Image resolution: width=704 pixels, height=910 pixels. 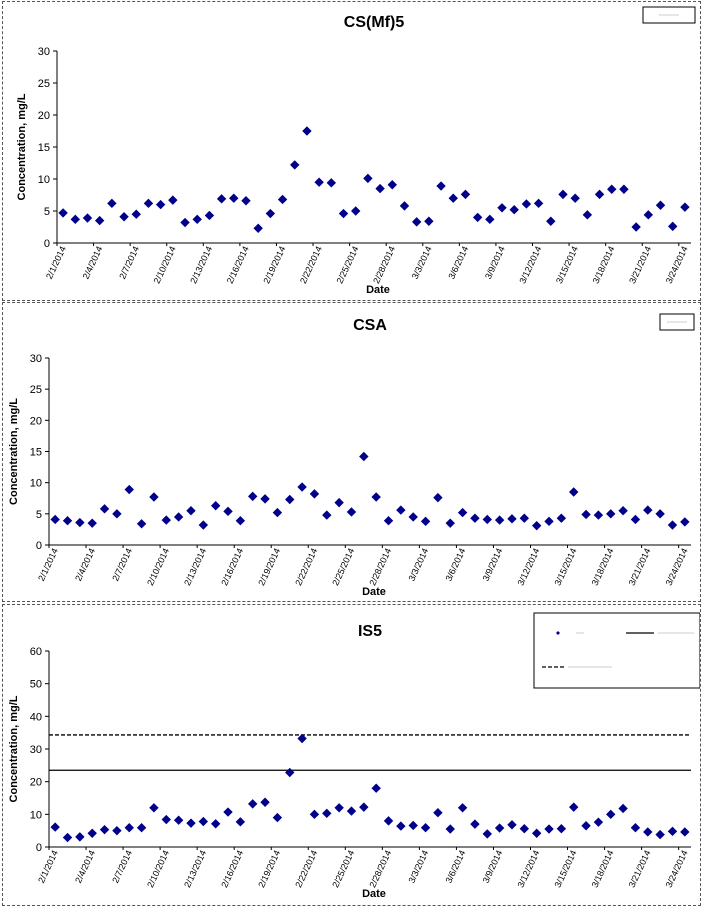 What do you see at coordinates (603, 567) in the screenshot?
I see `x-tick-label: 3/18/2014` at bounding box center [603, 567].